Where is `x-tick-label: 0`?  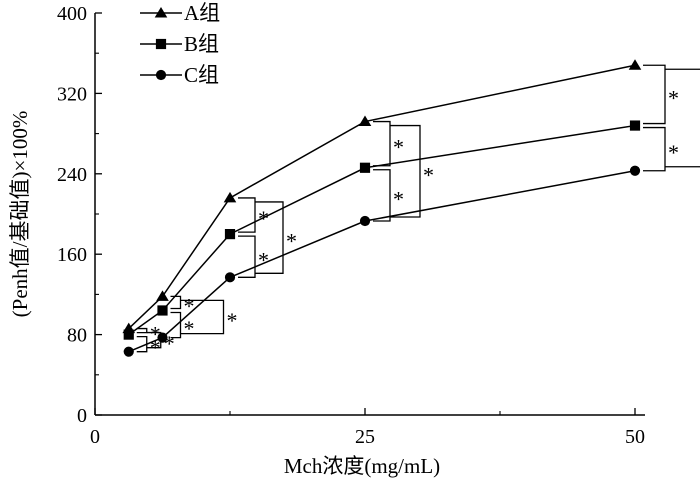 x-tick-label: 0 is located at coordinates (95, 437).